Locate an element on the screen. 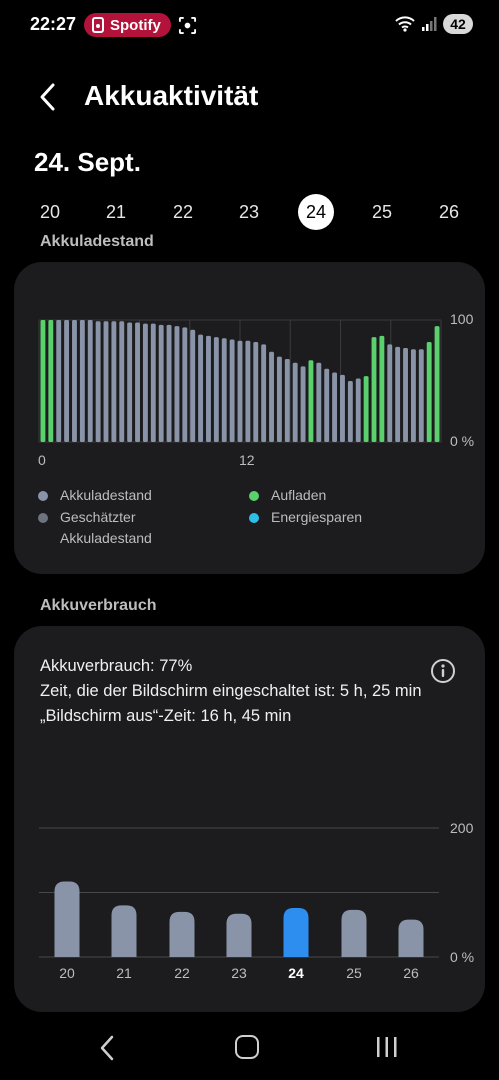 Image resolution: width=499 pixels, height=1080 pixels. usage-x-tick-22: 22 is located at coordinates (182, 973).